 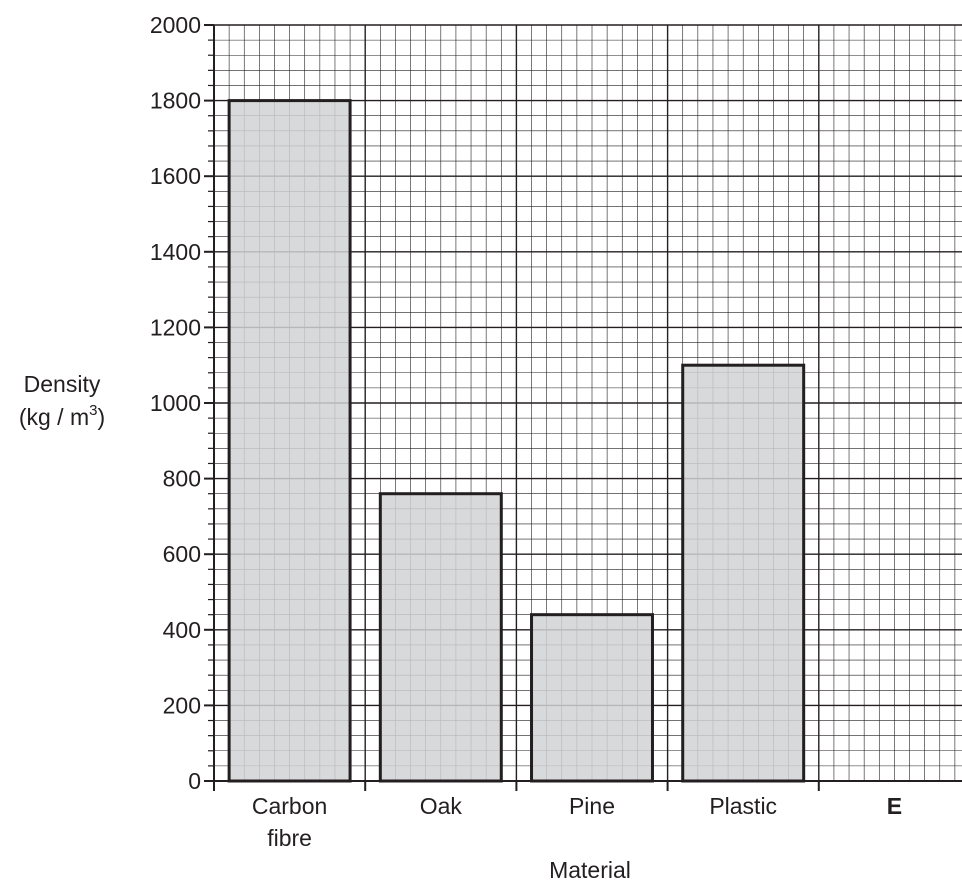 What do you see at coordinates (175, 252) in the screenshot?
I see `y-tick-label: 1400` at bounding box center [175, 252].